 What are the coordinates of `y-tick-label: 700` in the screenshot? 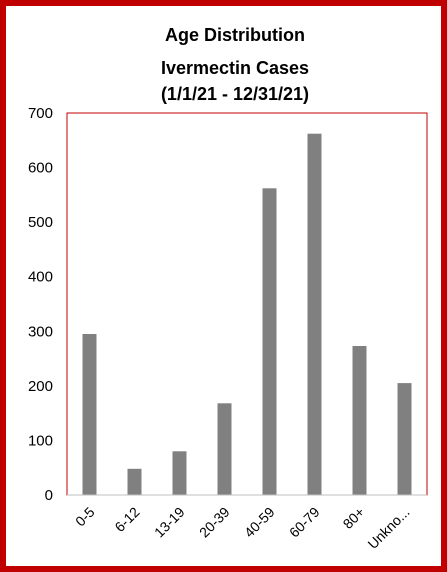 It's located at (40, 113).